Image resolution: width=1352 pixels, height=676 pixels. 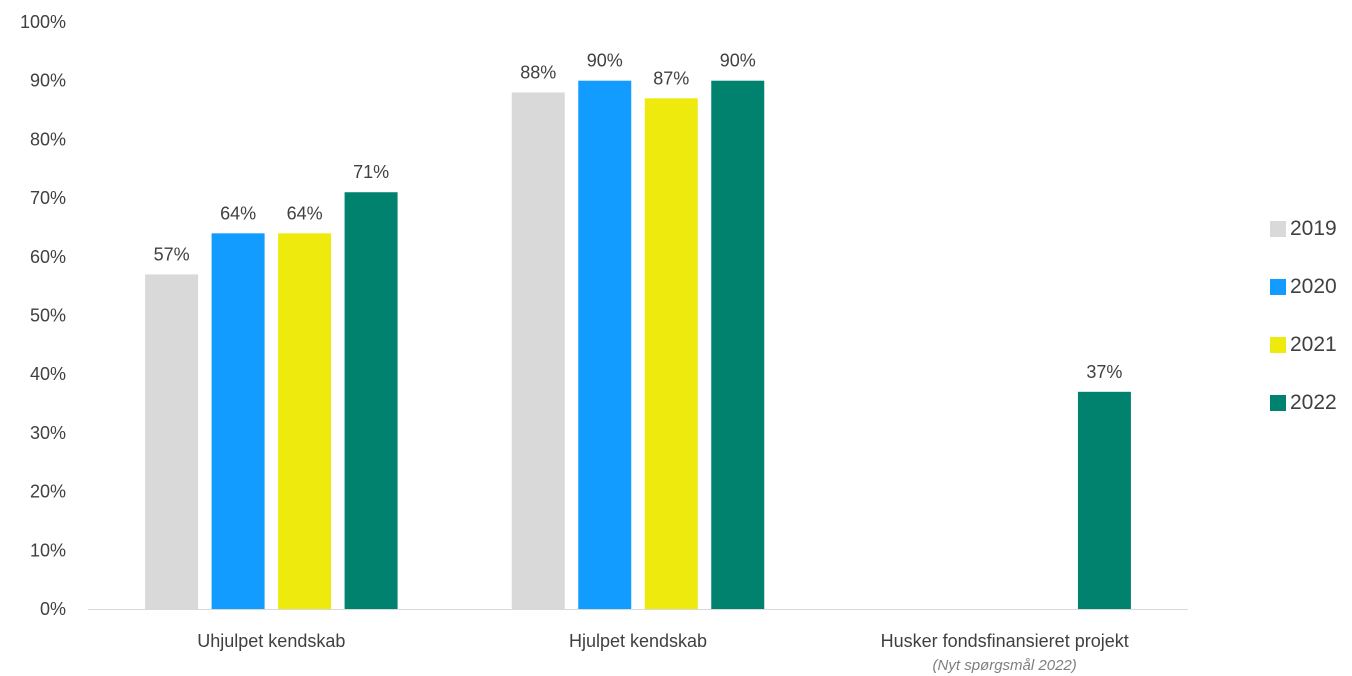 What do you see at coordinates (671, 353) in the screenshot?
I see `bar-hjulpet-kendskab-2021` at bounding box center [671, 353].